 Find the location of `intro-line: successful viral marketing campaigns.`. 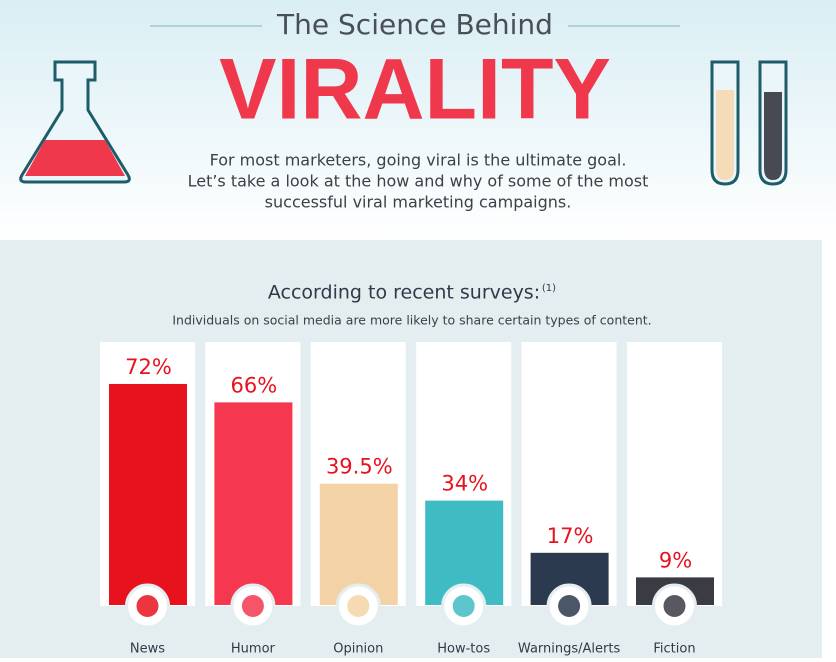

intro-line: successful viral marketing campaigns. is located at coordinates (418, 202).